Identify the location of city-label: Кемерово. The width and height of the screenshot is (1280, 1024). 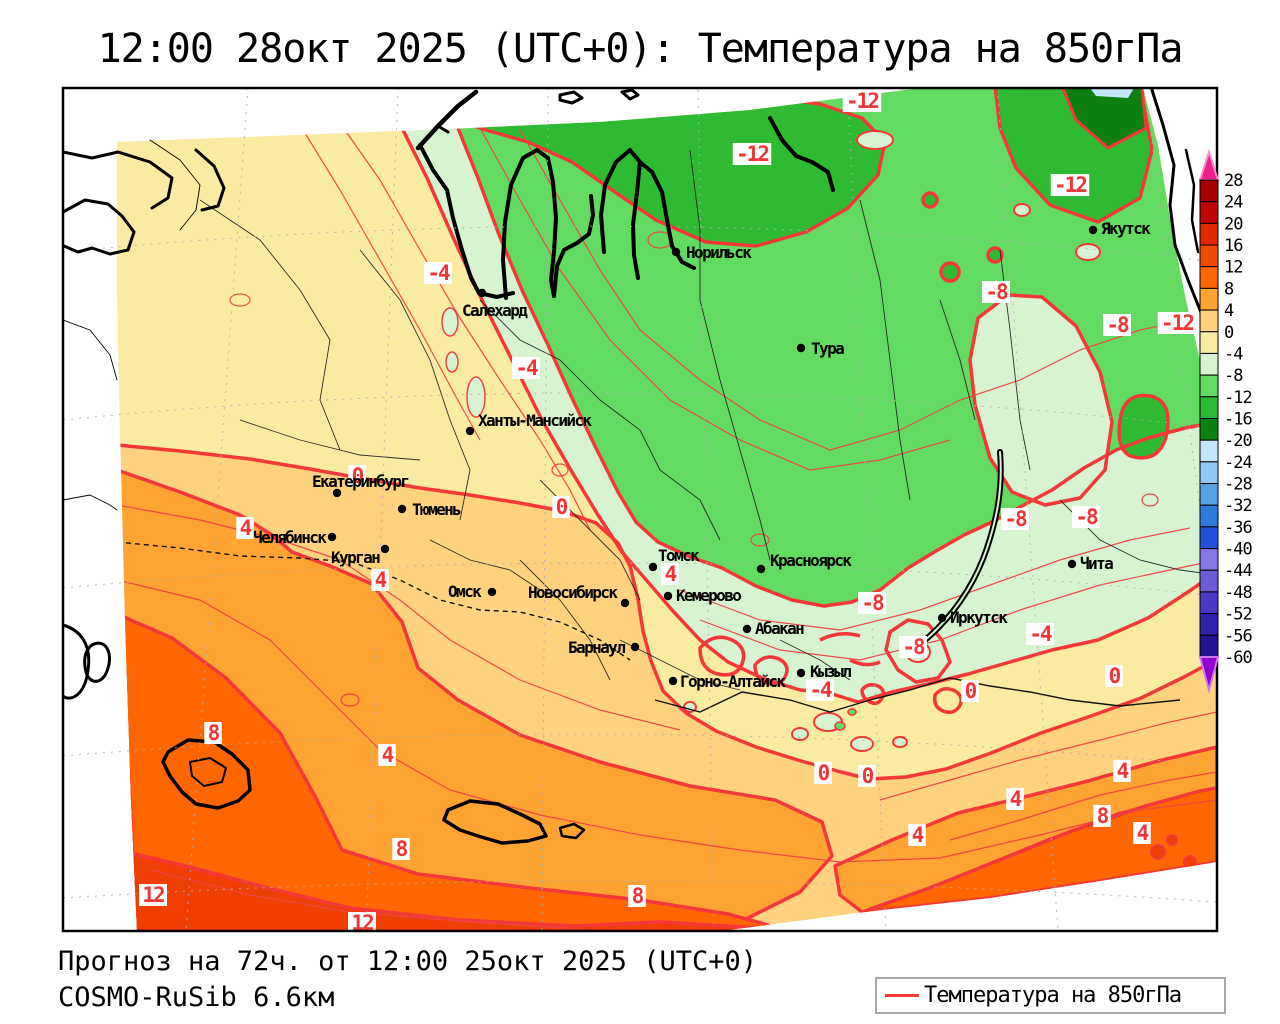
(708, 595).